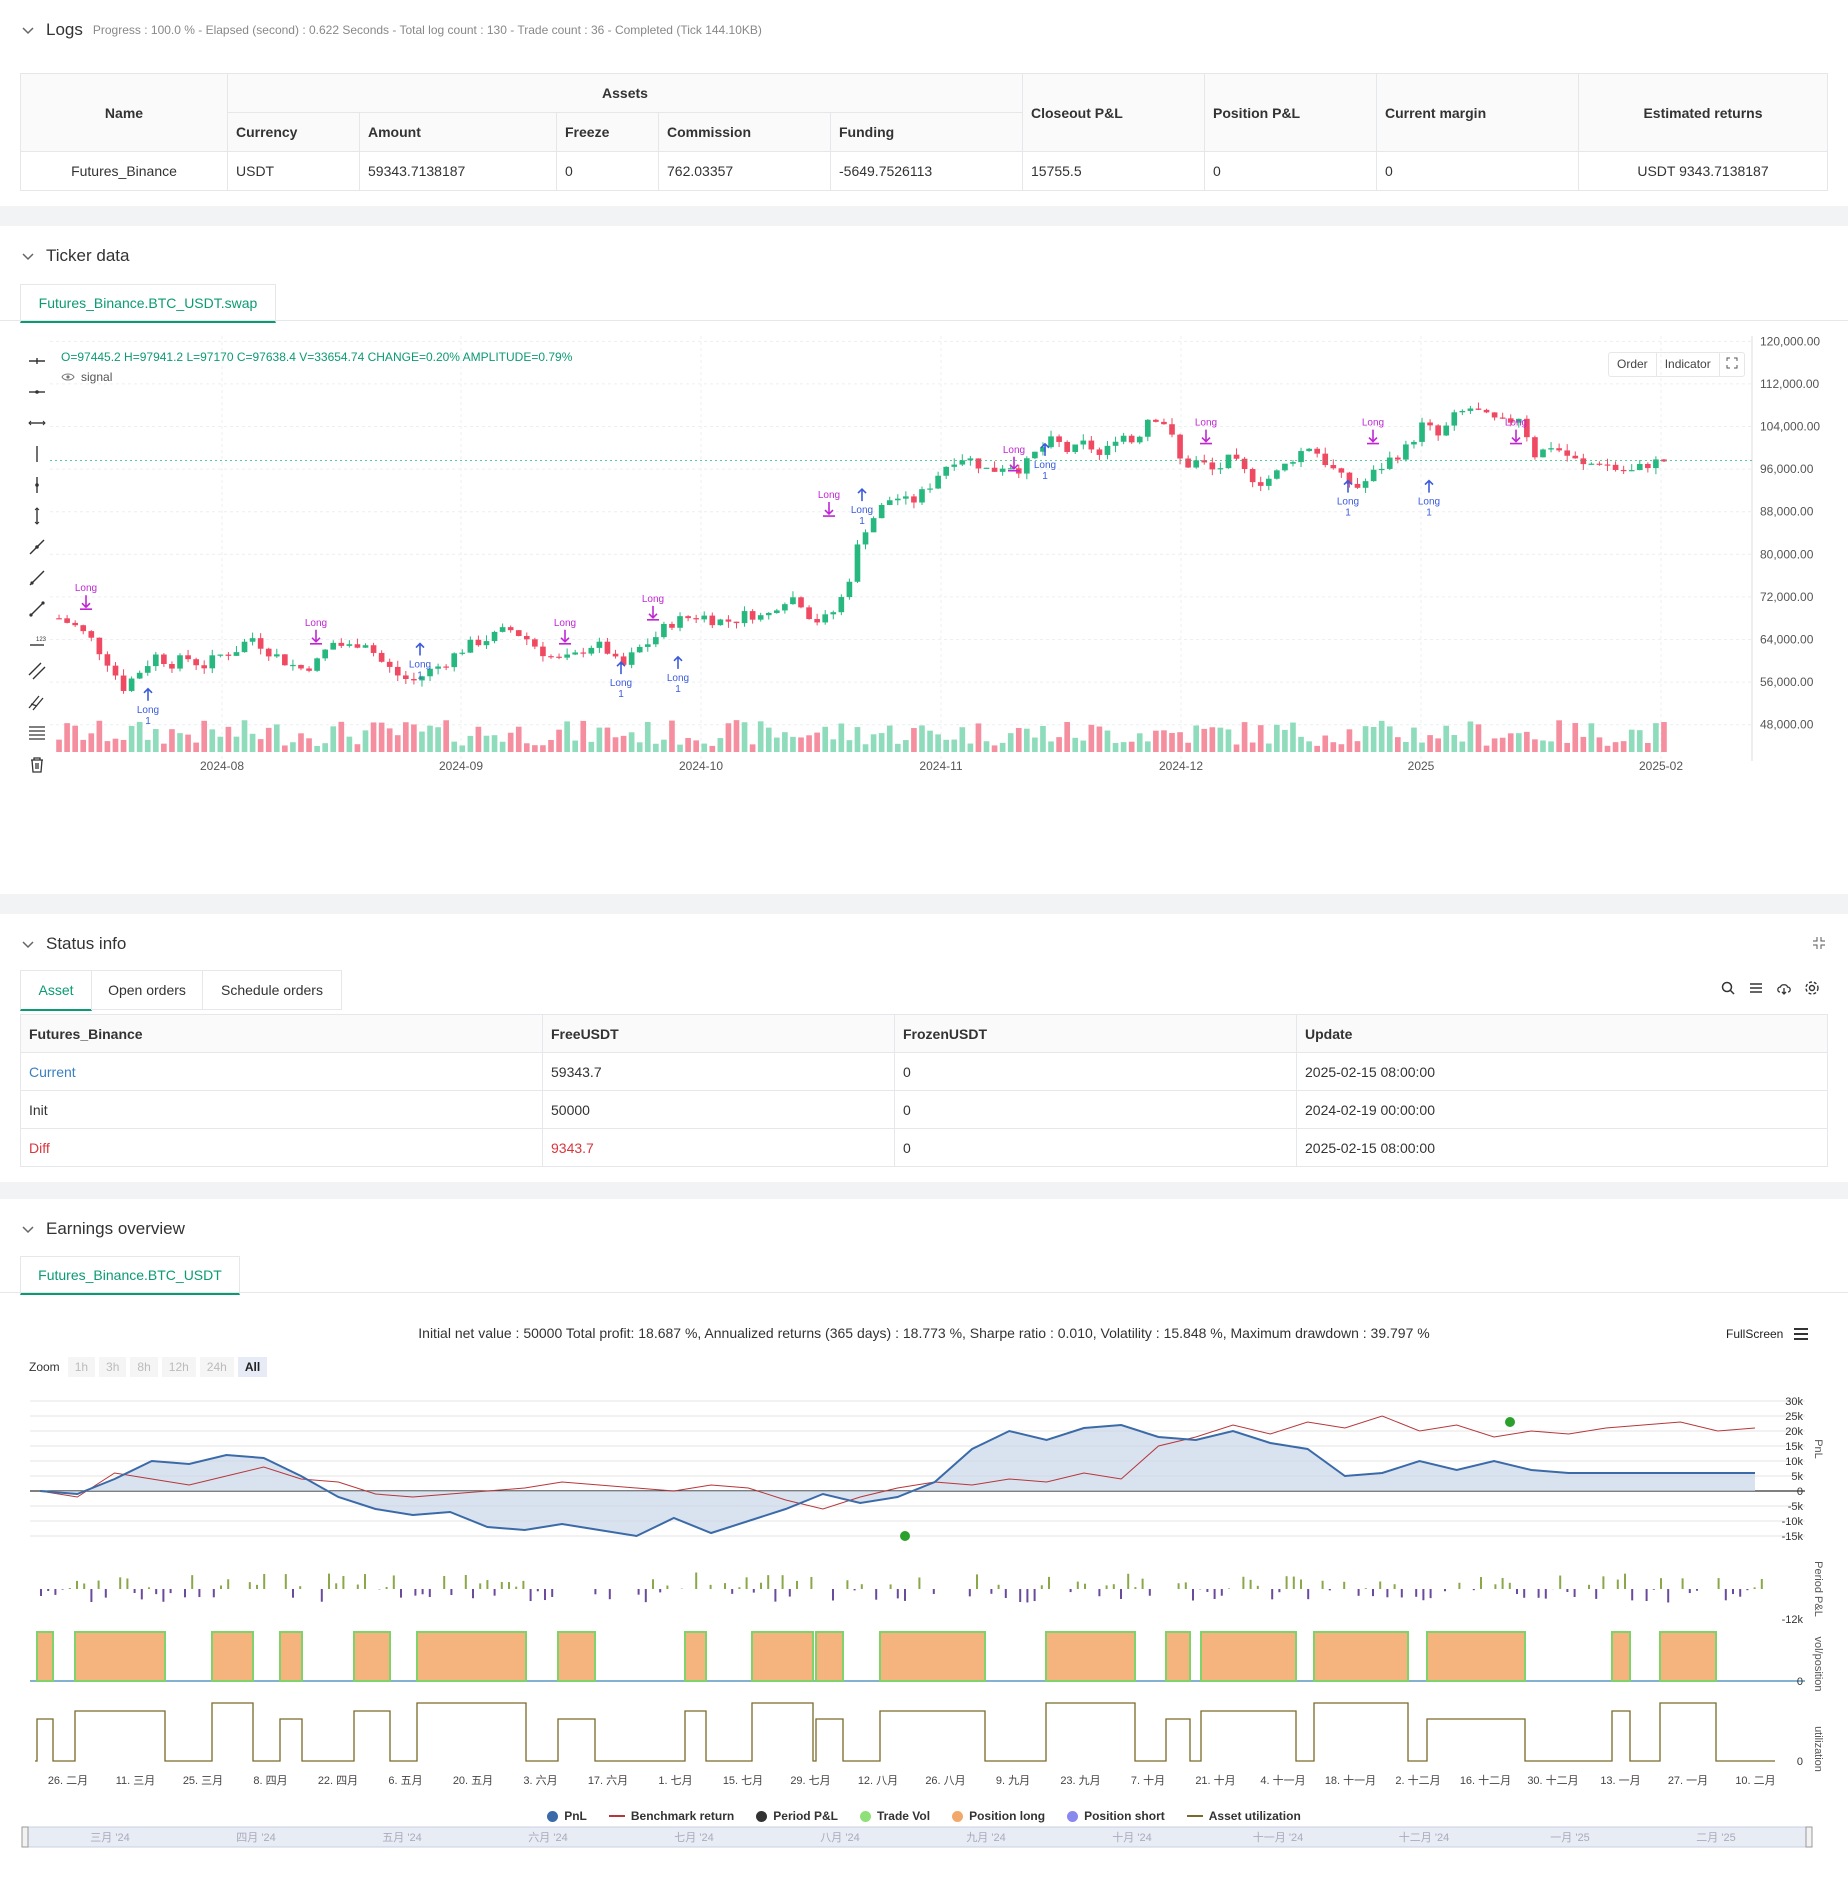 The image size is (1848, 1879). What do you see at coordinates (37, 702) in the screenshot?
I see `pitchfork-icon` at bounding box center [37, 702].